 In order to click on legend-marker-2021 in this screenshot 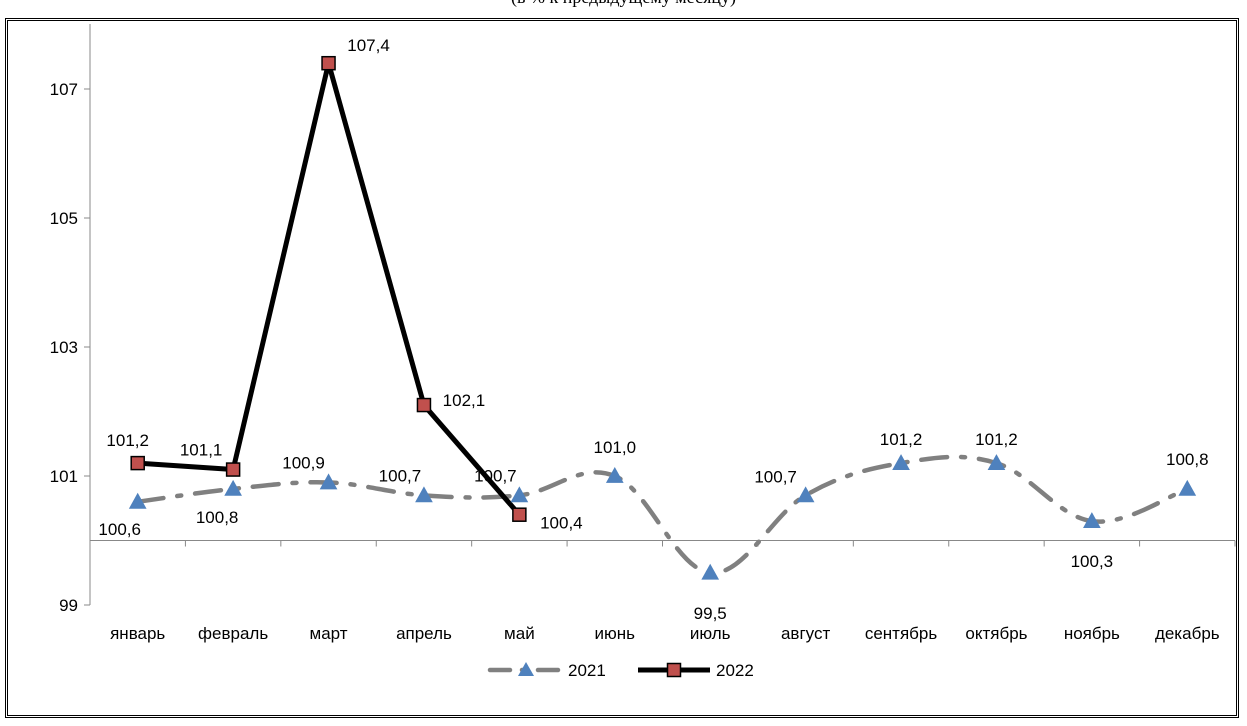, I will do `click(526, 669)`.